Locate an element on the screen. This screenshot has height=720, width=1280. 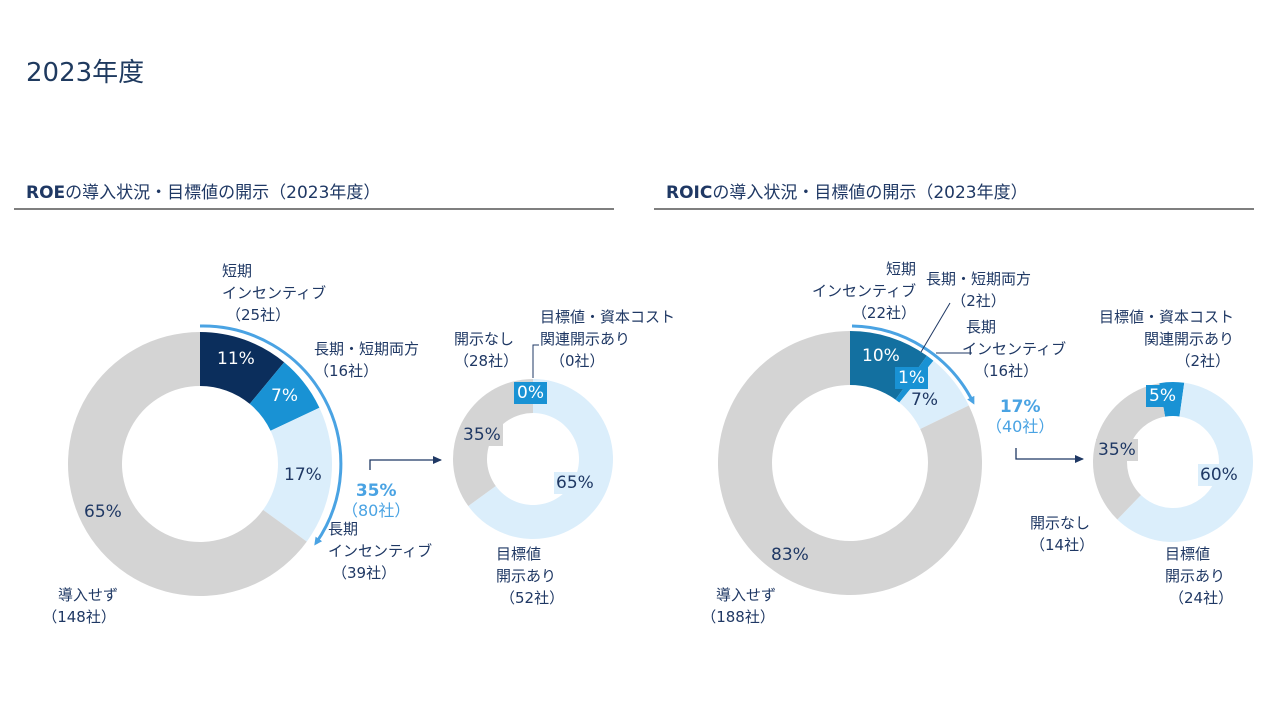
roe-target-disclosed-count: （52社） is located at coordinates (532, 598).